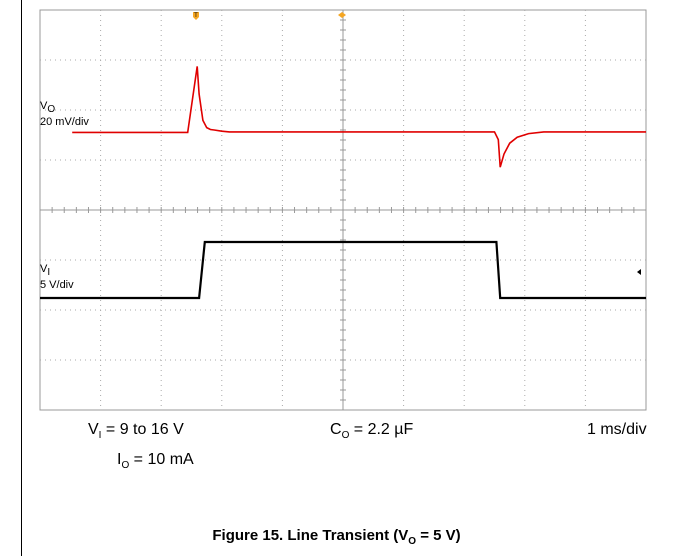  Describe the element at coordinates (343, 270) in the screenshot. I see `vi-trace` at that location.